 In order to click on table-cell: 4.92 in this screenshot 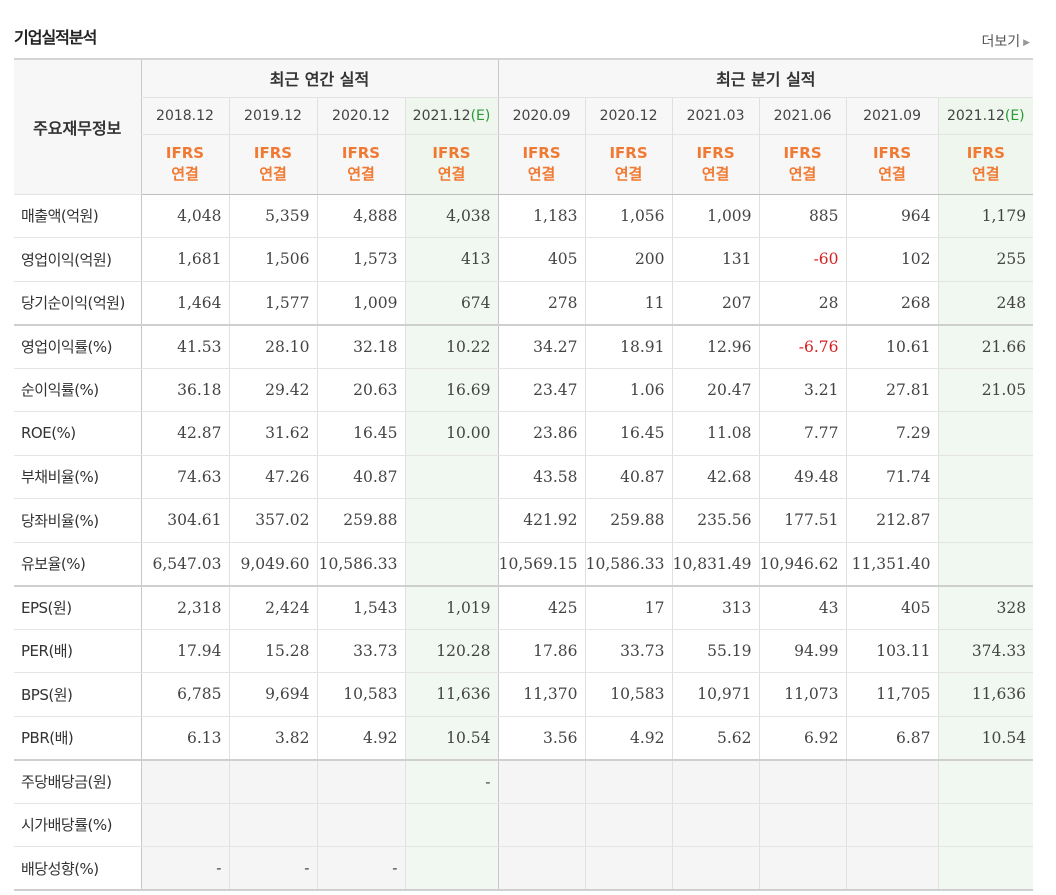, I will do `click(628, 738)`.